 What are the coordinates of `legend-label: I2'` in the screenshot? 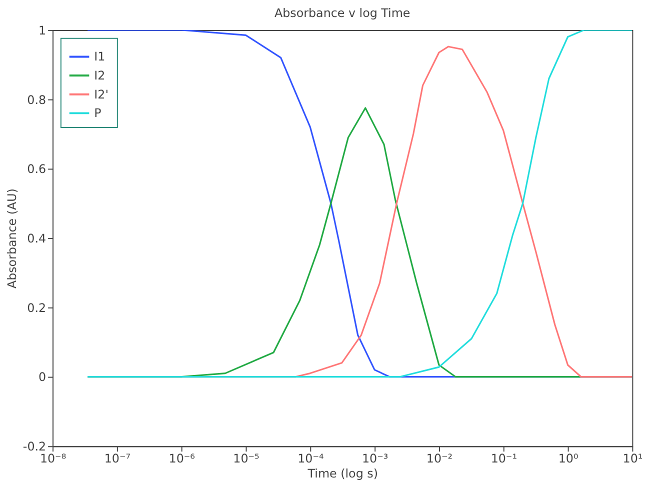 It's located at (101, 94).